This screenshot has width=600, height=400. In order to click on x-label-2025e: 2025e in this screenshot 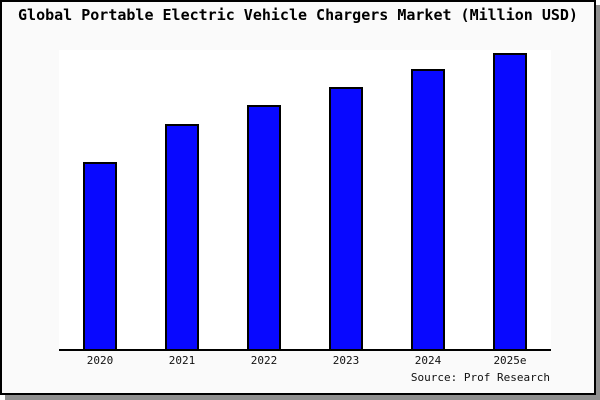, I will do `click(510, 360)`.